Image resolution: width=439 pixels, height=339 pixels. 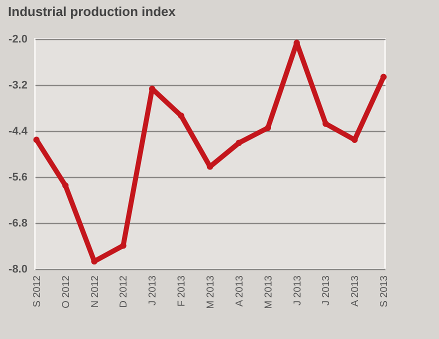 What do you see at coordinates (92, 11) in the screenshot?
I see `chart-title: Industrial production index` at bounding box center [92, 11].